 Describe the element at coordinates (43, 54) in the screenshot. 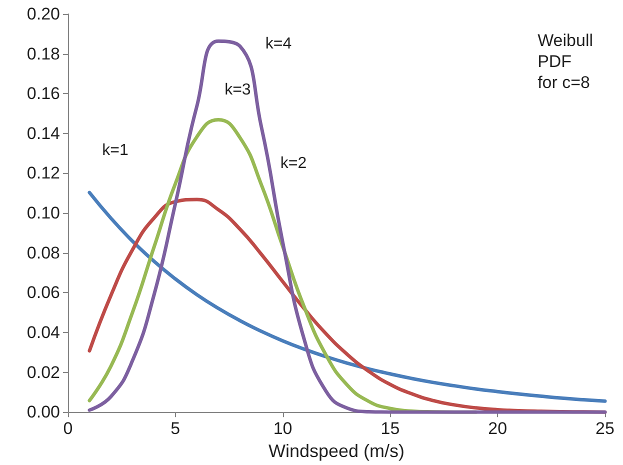

I see `y-tick-label: 0.18` at that location.